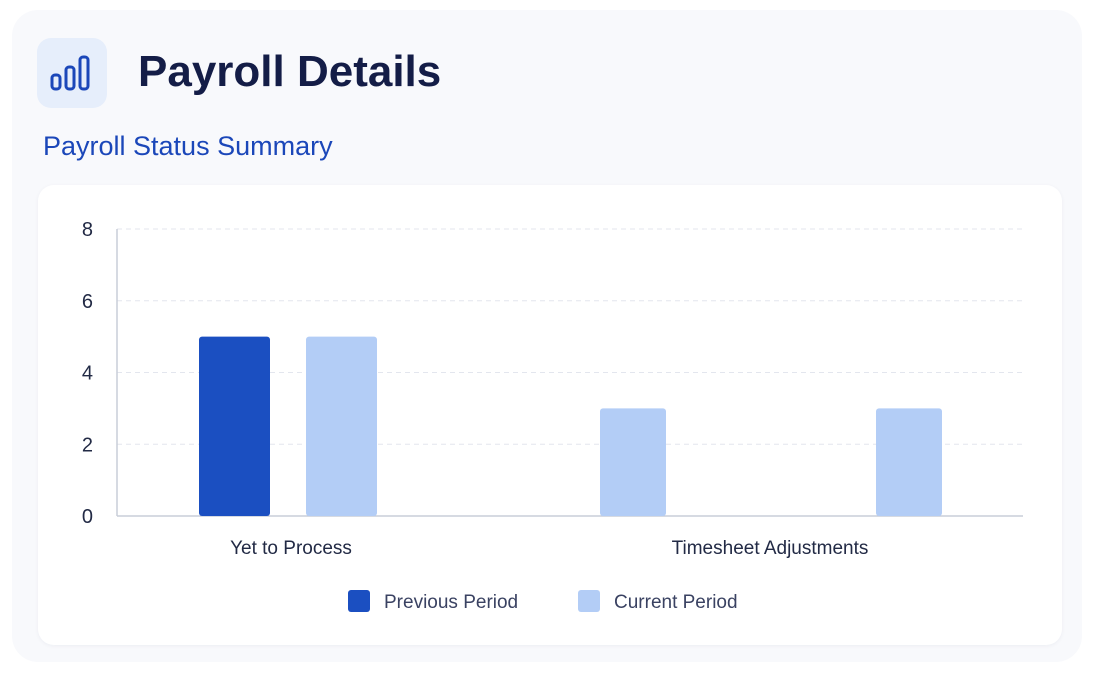  I want to click on bar-timesheet-adjustments-current, so click(633, 462).